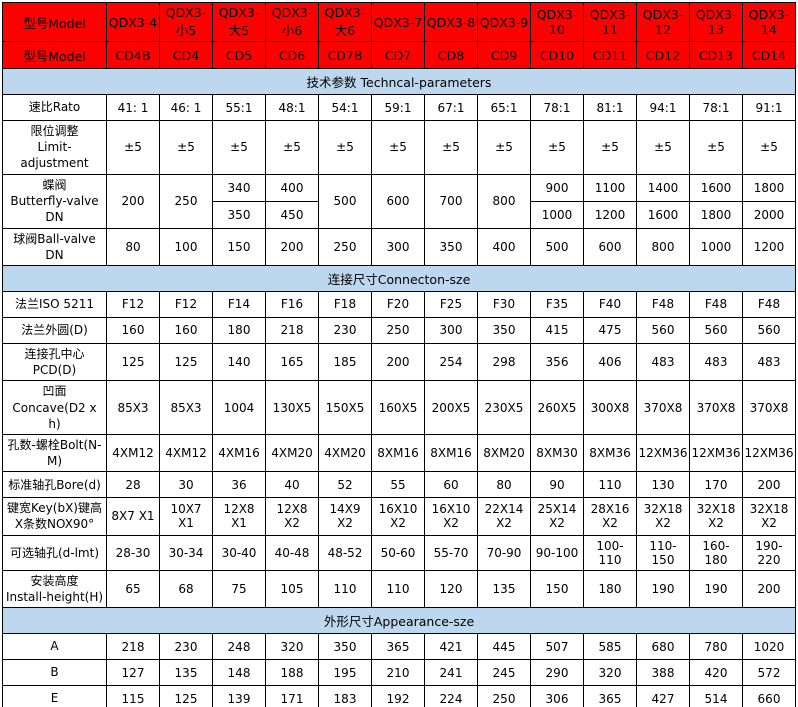 The width and height of the screenshot is (798, 707). Describe the element at coordinates (292, 696) in the screenshot. I see `value-cell: 171` at that location.